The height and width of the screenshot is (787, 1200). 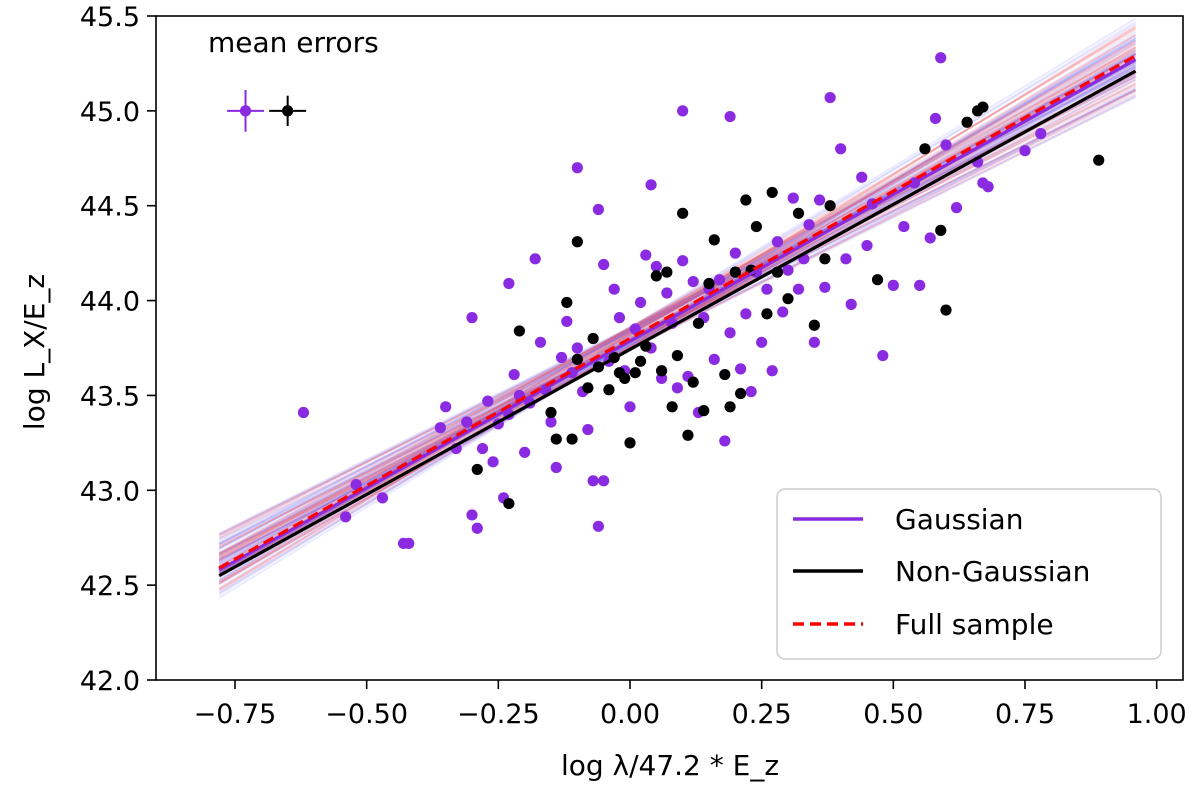 What do you see at coordinates (690, 705) in the screenshot?
I see `x-axis-ticks: −0.75 −0.50 −0.25 0.00 0.25 0.50 0.75 1.00` at bounding box center [690, 705].